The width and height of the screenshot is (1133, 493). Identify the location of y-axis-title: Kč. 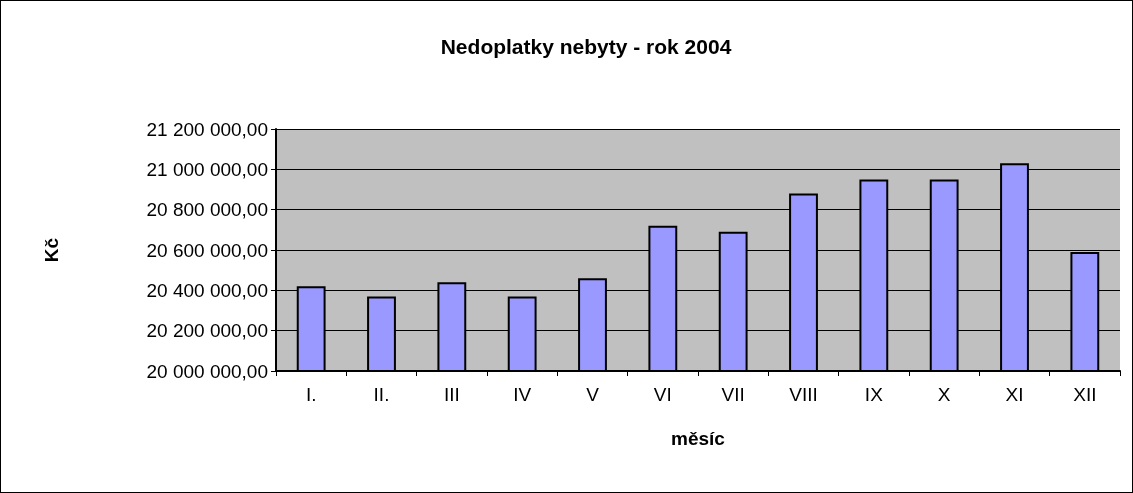
(51, 250).